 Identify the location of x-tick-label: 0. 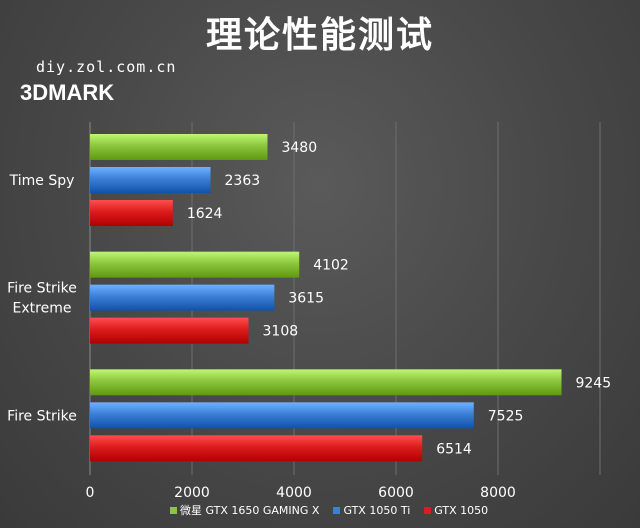
(90, 493).